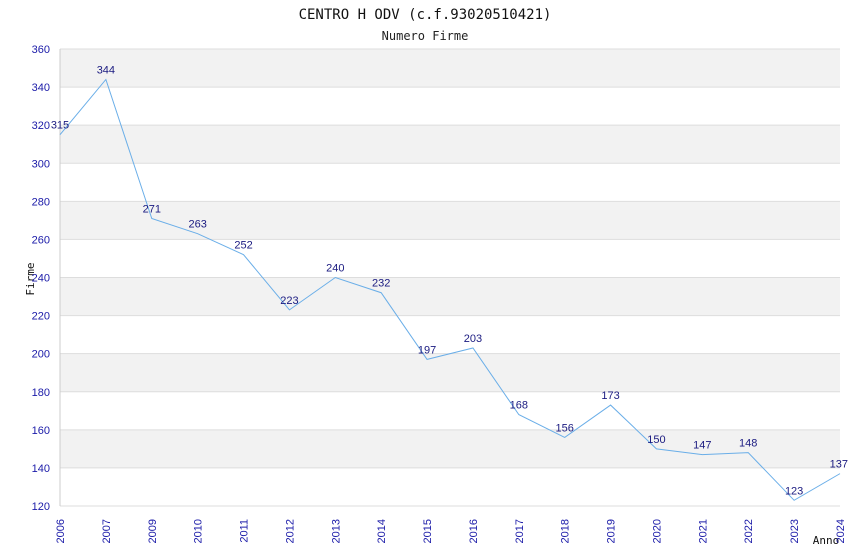 The height and width of the screenshot is (550, 850). I want to click on chart-title: CENTRO H ODV (c.f.93020510421), so click(425, 15).